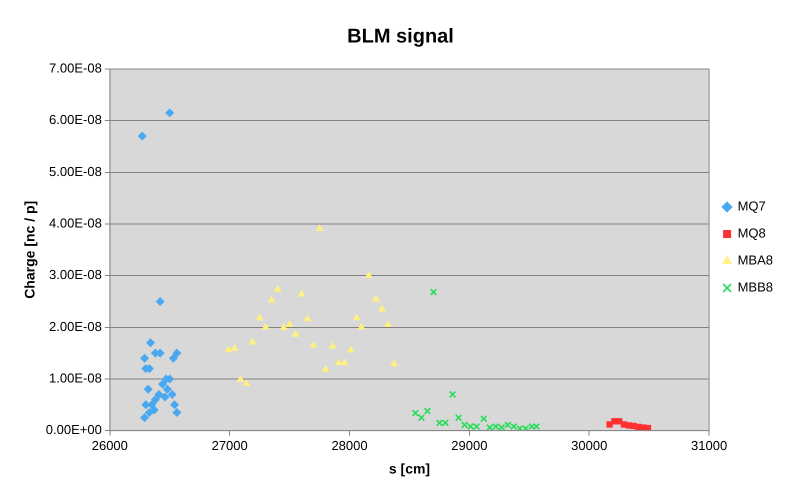 The image size is (791, 495). I want to click on y-tick-label: 1.00E-08, so click(75, 378).